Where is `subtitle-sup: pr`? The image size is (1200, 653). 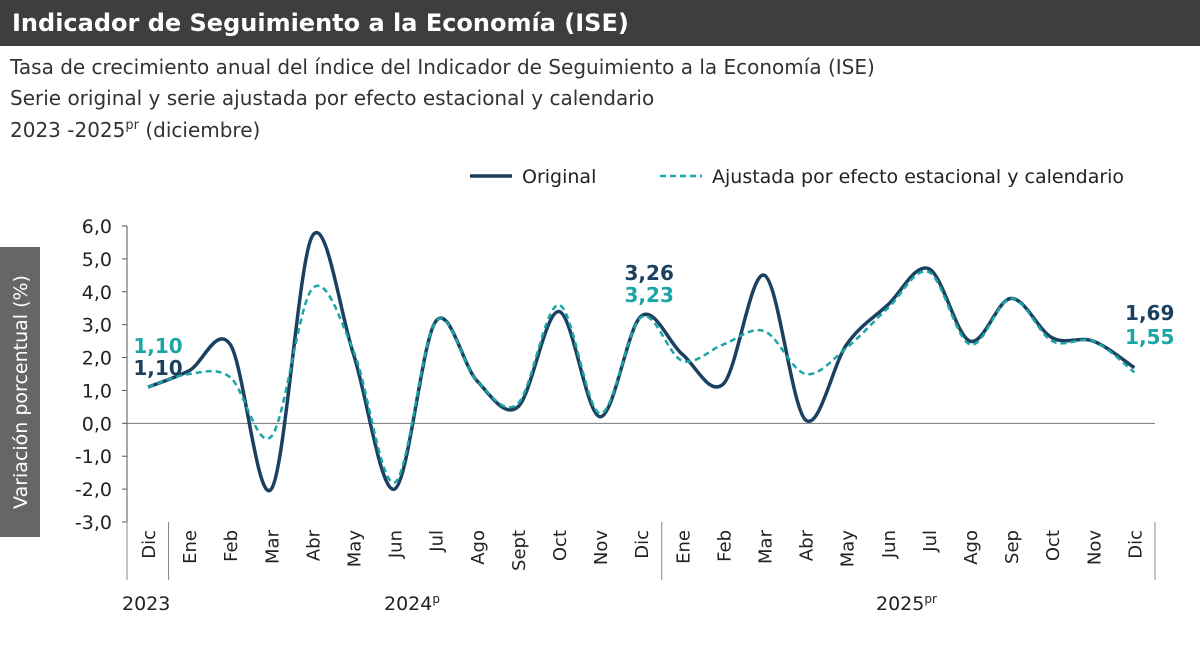
subtitle-sup: pr is located at coordinates (132, 125).